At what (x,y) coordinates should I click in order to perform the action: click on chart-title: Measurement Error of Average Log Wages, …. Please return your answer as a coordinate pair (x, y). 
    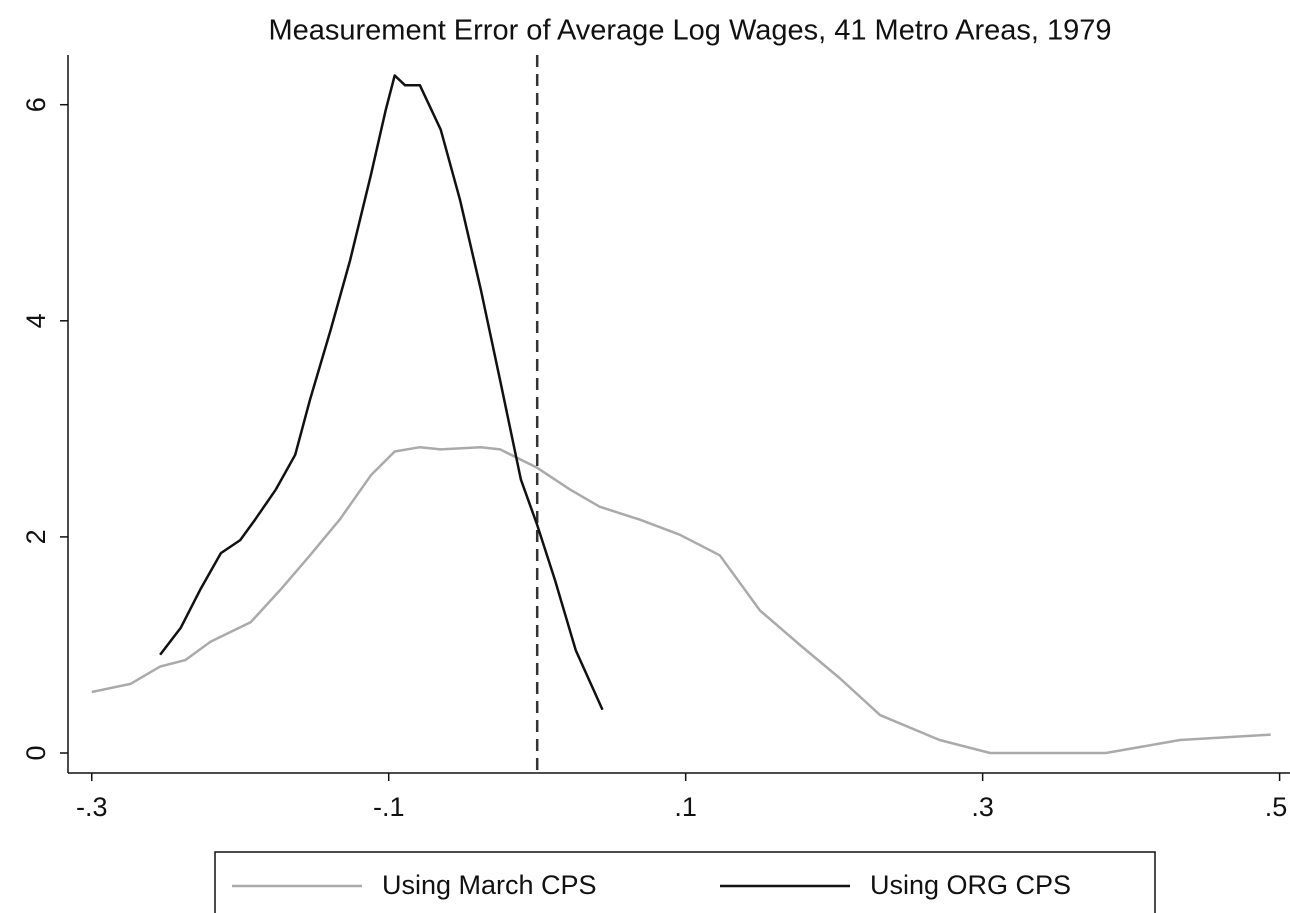
    Looking at the image, I should click on (689, 31).